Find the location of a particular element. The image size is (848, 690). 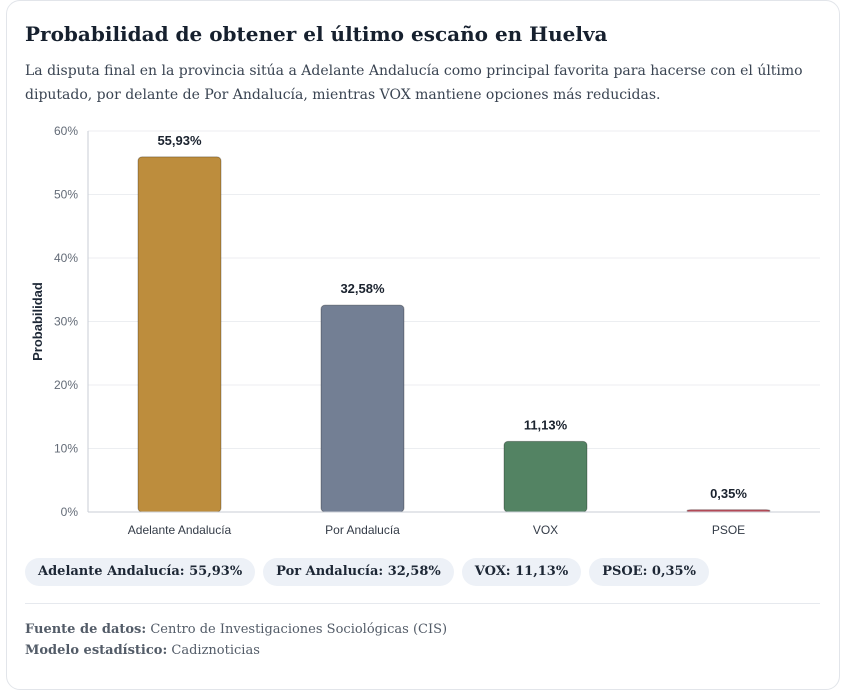

footer-divider is located at coordinates (422, 603).